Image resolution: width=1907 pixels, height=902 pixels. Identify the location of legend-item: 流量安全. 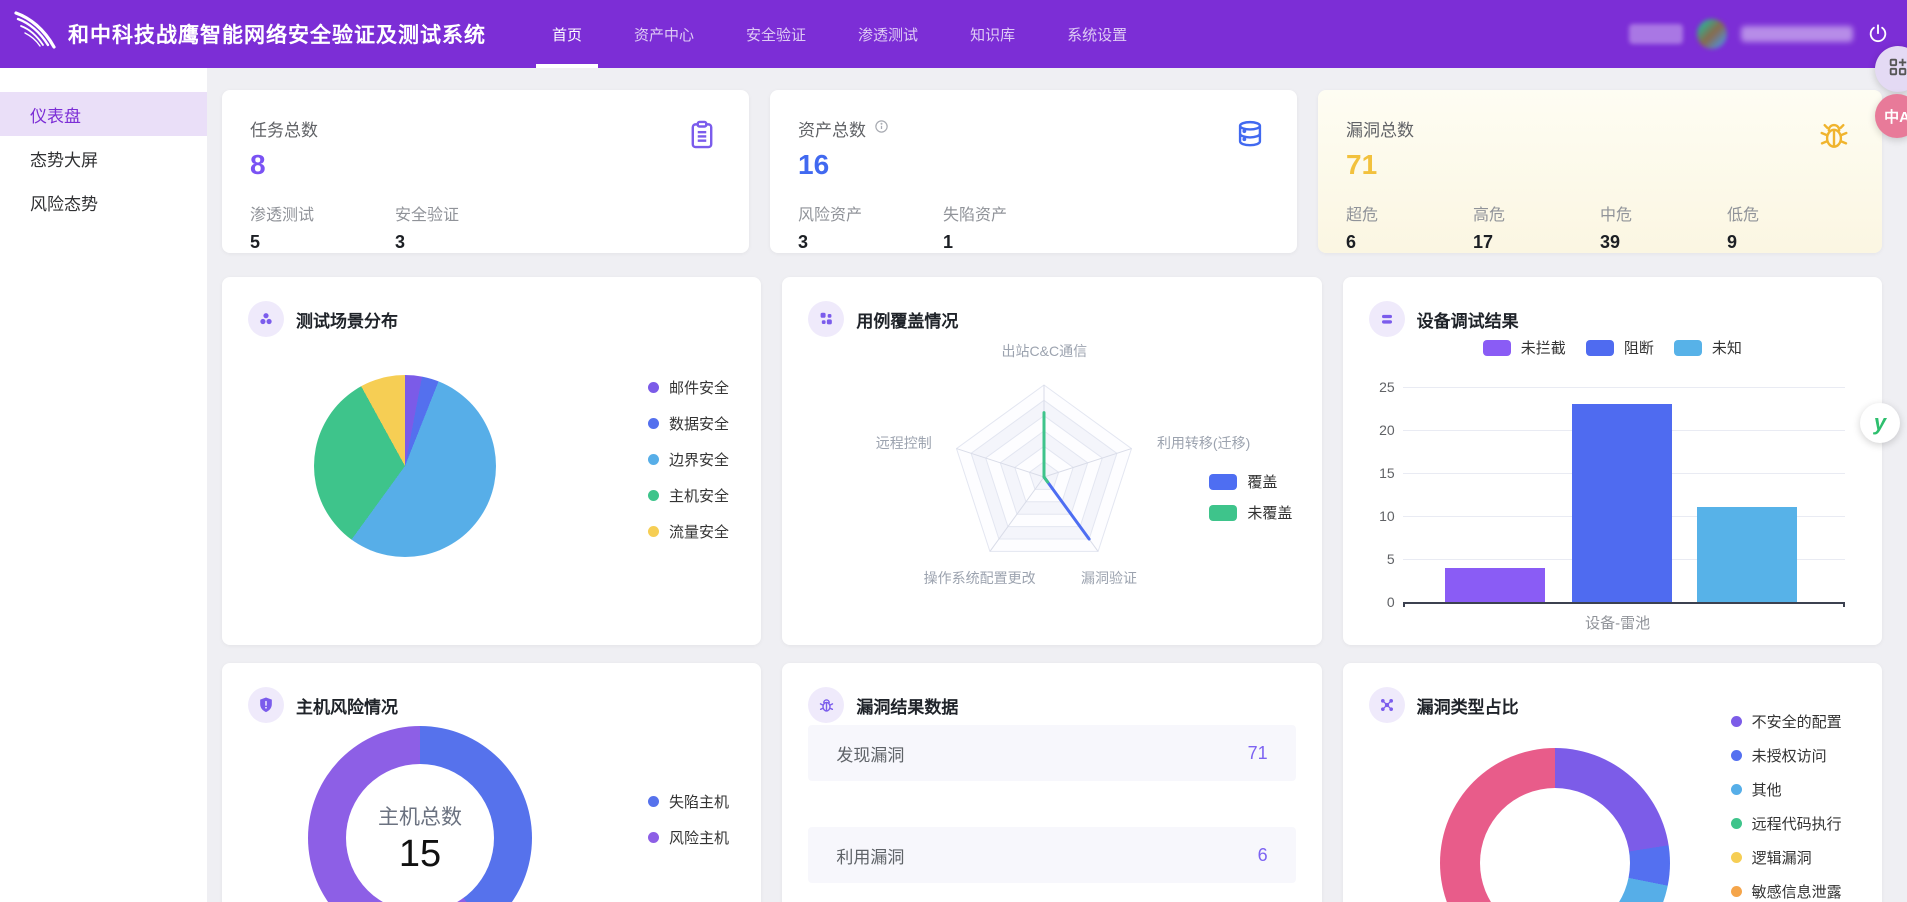
(688, 531).